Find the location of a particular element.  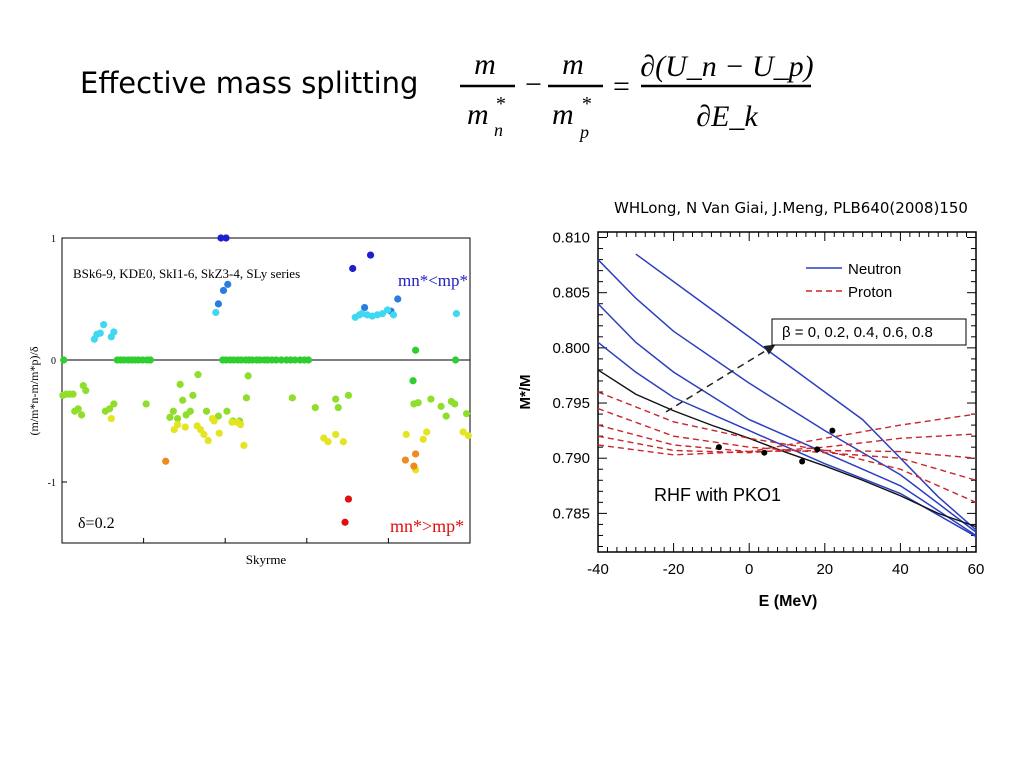

formula-lhs2-num: m is located at coordinates (573, 64).